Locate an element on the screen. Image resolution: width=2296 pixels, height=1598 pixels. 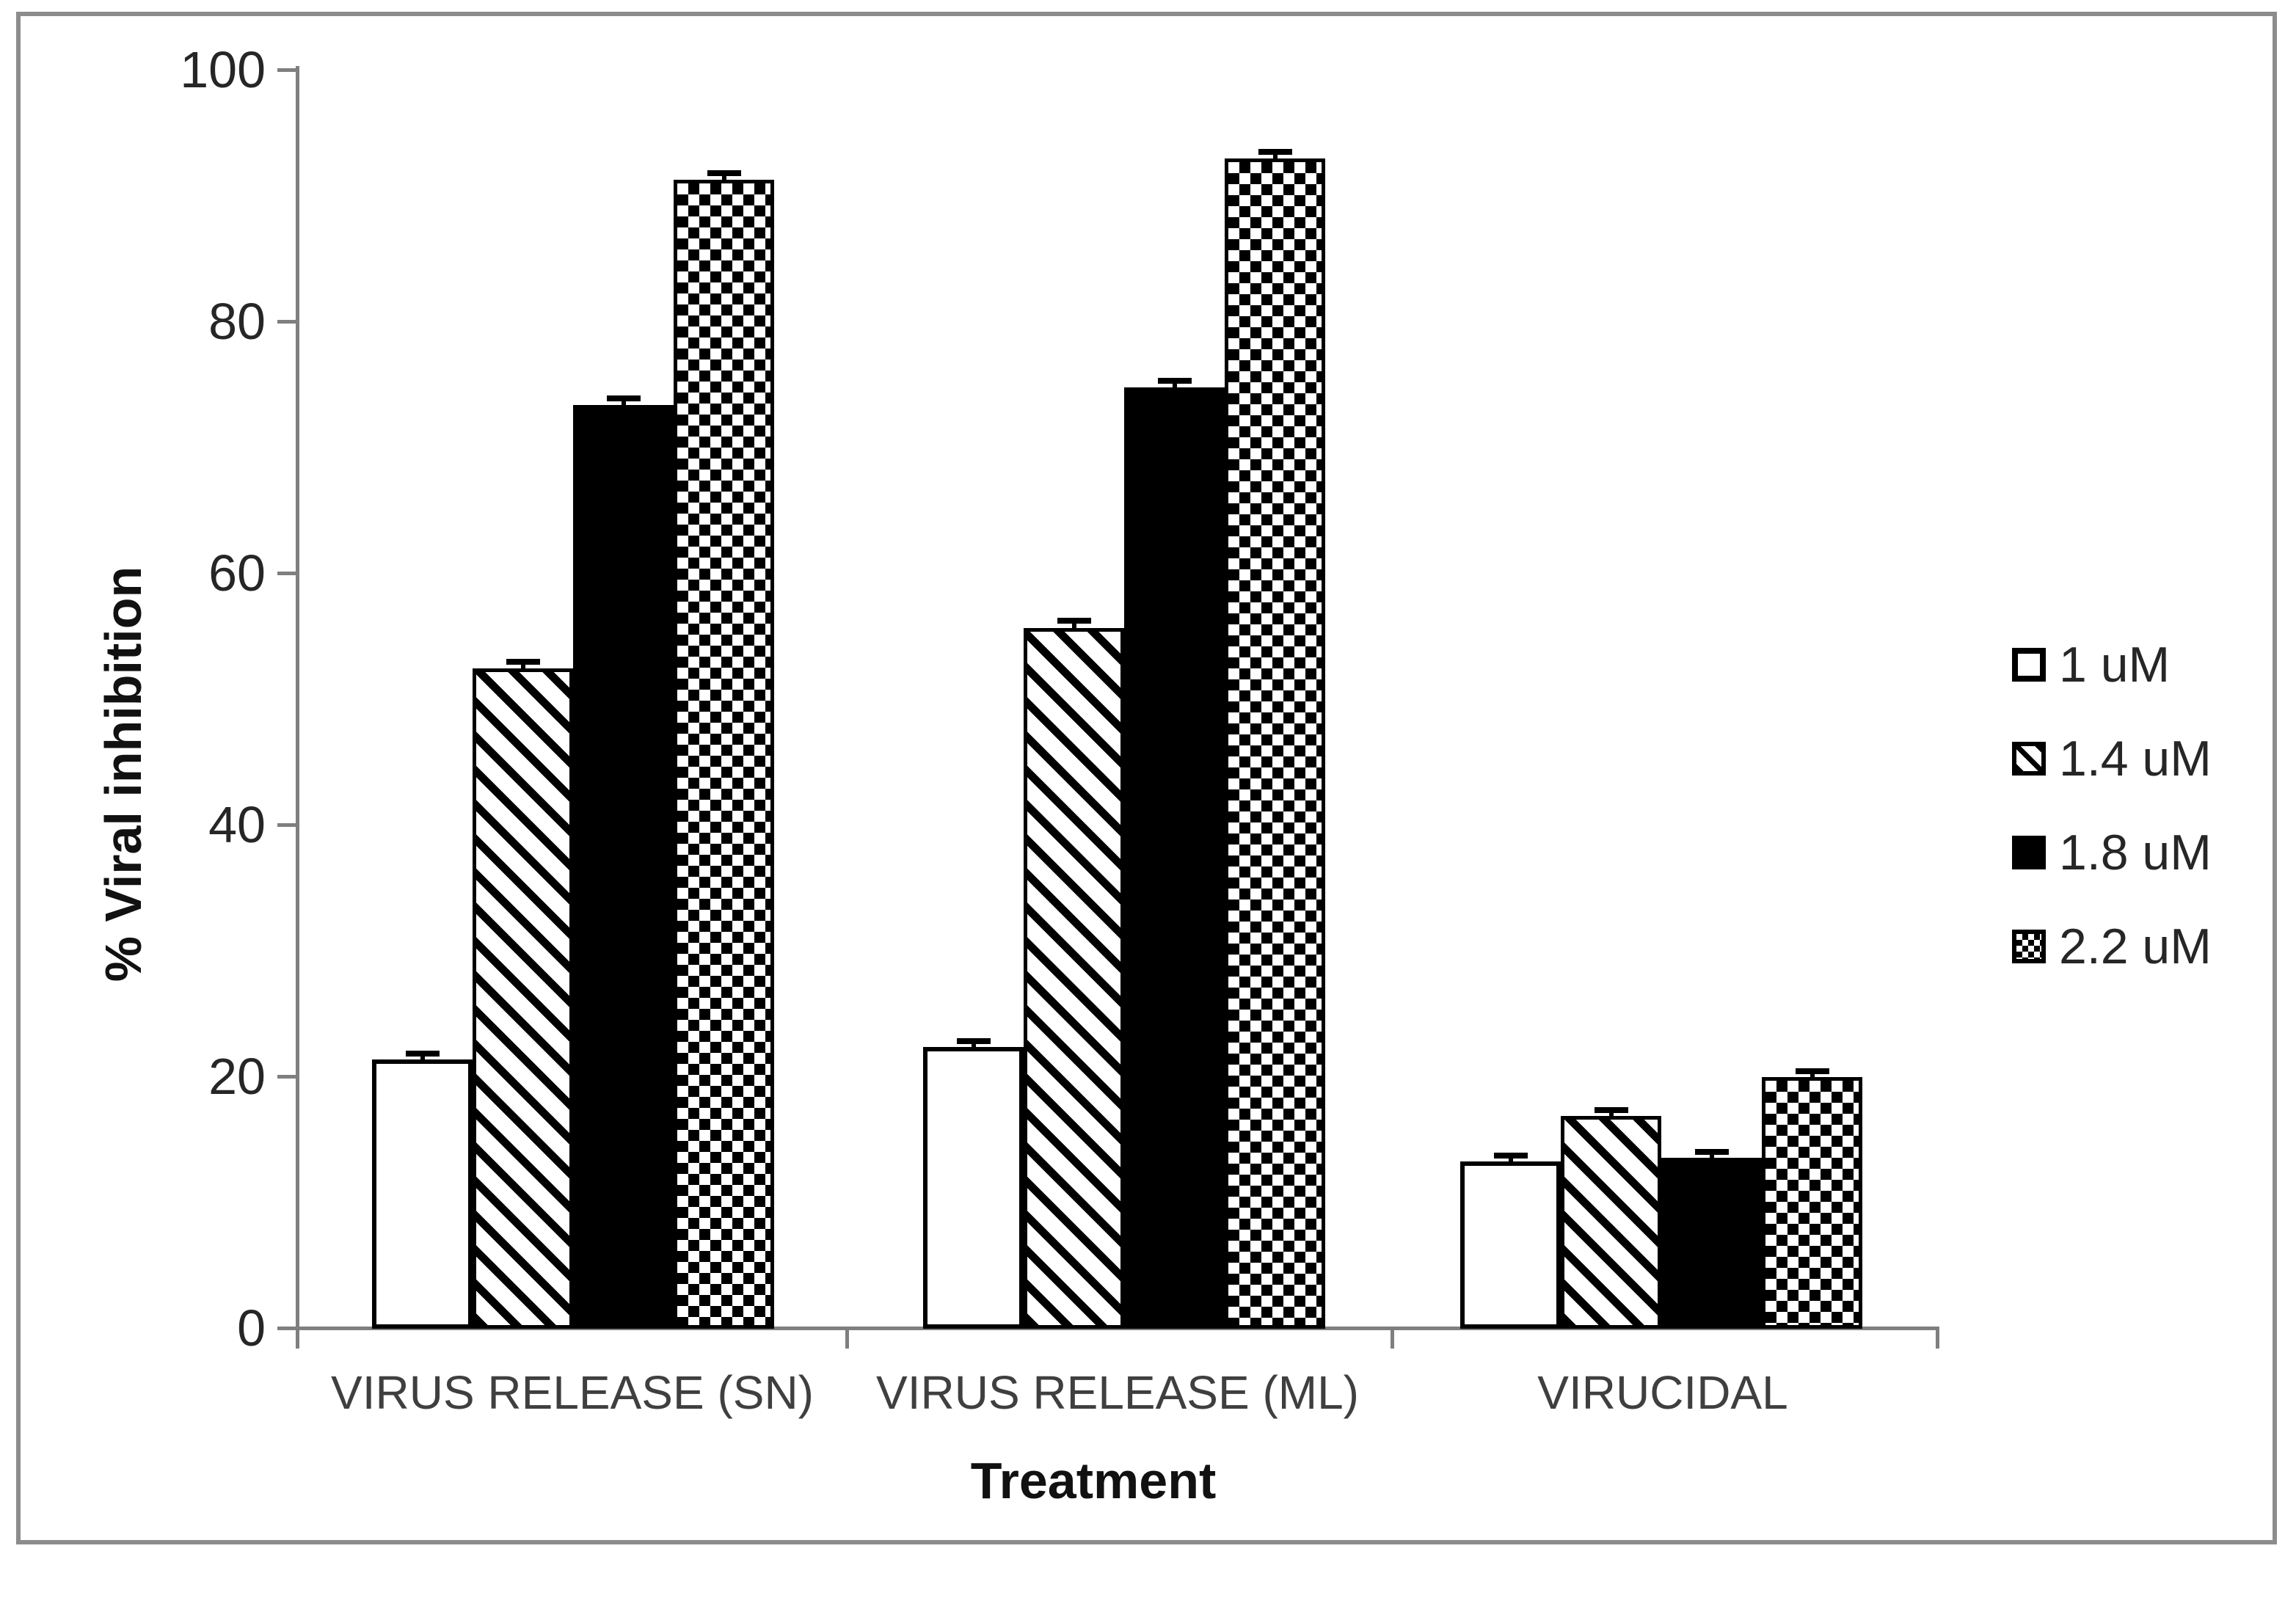
legend-item: 1 uM is located at coordinates (2112, 665).